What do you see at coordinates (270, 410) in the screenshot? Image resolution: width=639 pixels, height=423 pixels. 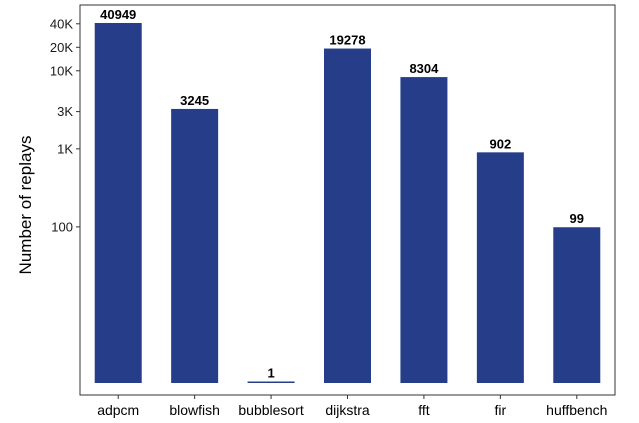 I see `x-tick-label-bubblesort: bubblesort` at bounding box center [270, 410].